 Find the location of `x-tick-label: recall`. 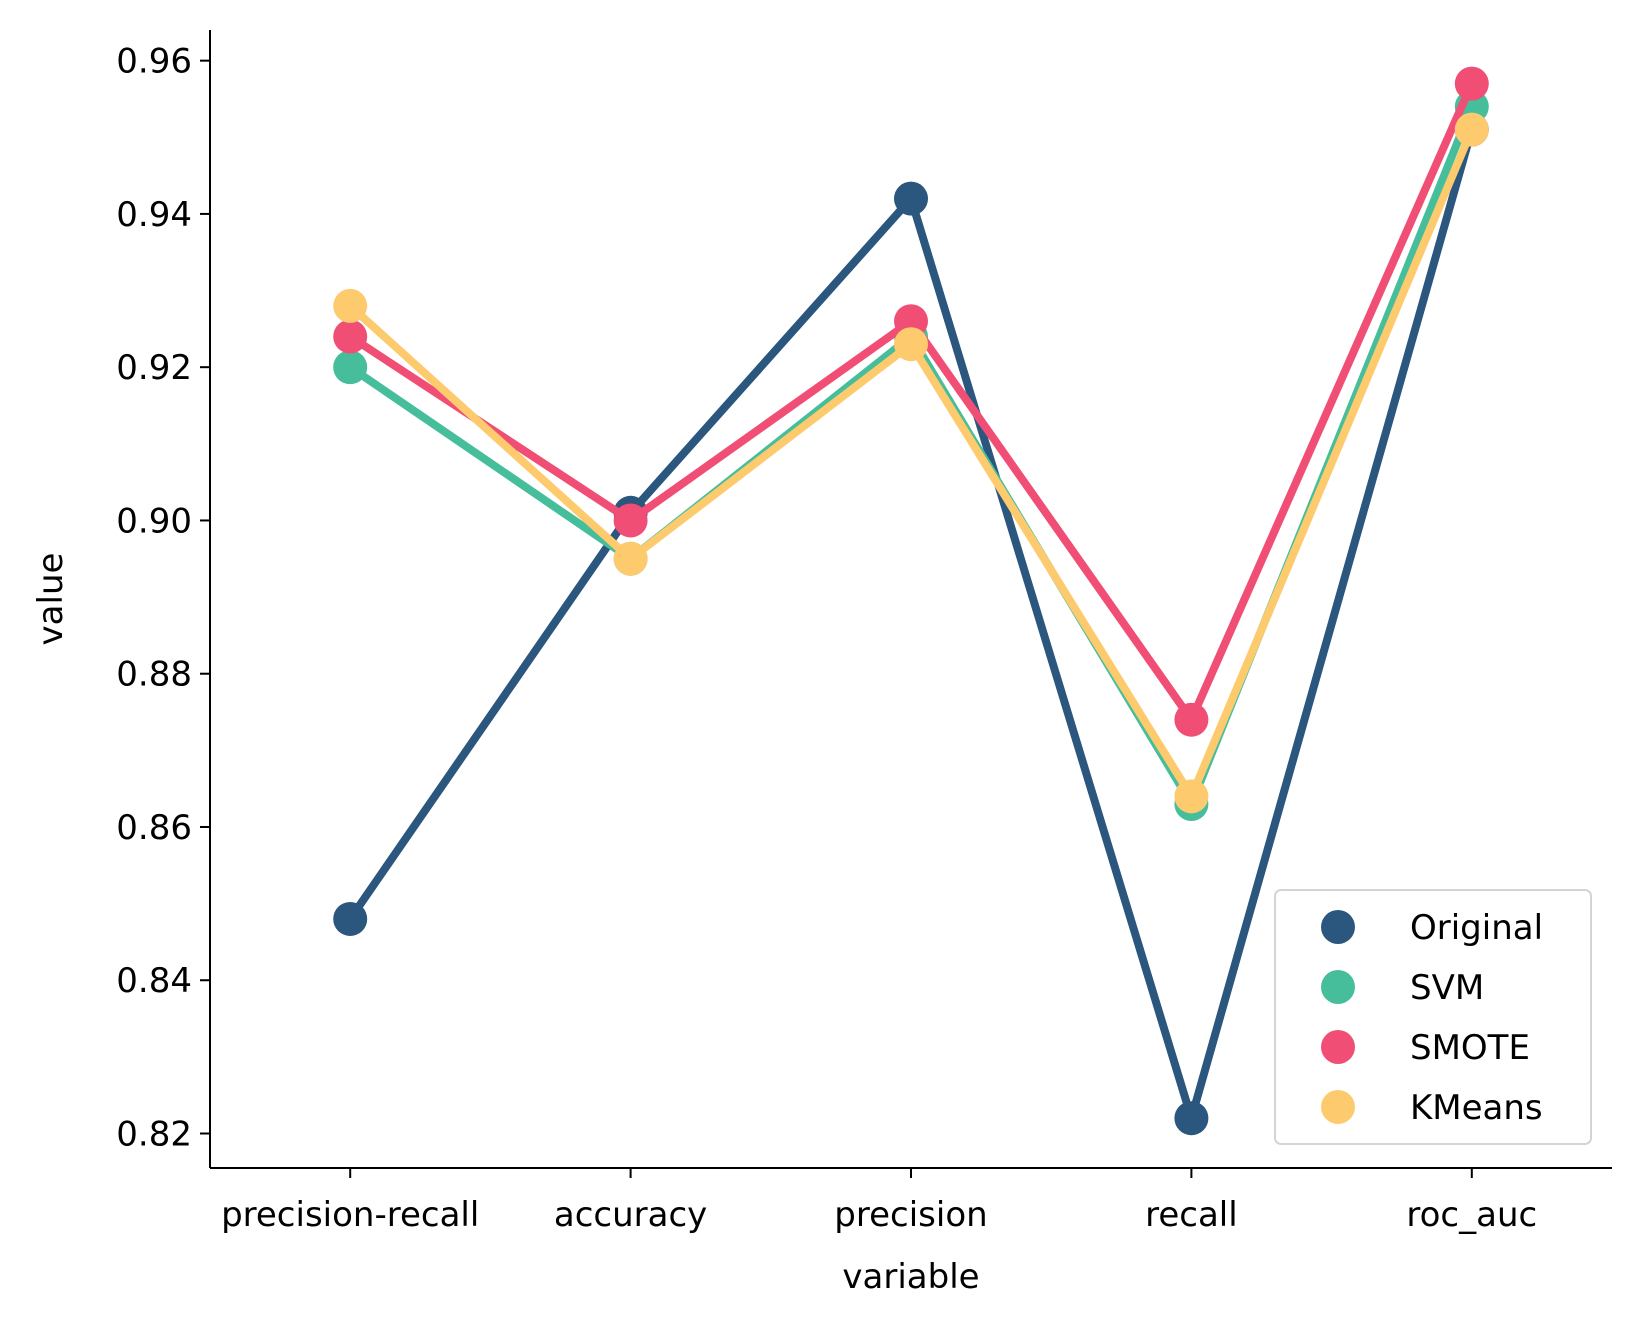

x-tick-label: recall is located at coordinates (1191, 1215).